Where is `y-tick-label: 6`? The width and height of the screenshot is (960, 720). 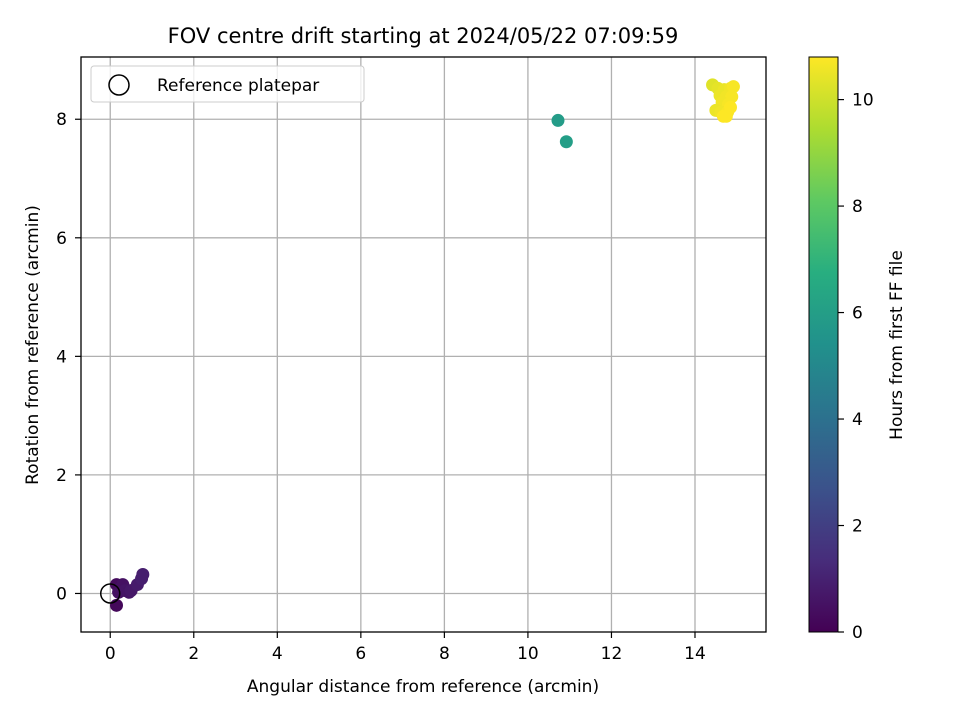
y-tick-label: 6 is located at coordinates (61, 239).